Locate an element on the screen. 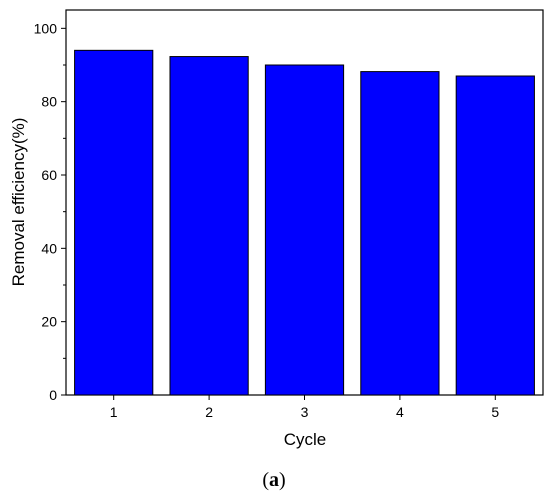 The height and width of the screenshot is (496, 550). x-tick-label: 5 is located at coordinates (495, 412).